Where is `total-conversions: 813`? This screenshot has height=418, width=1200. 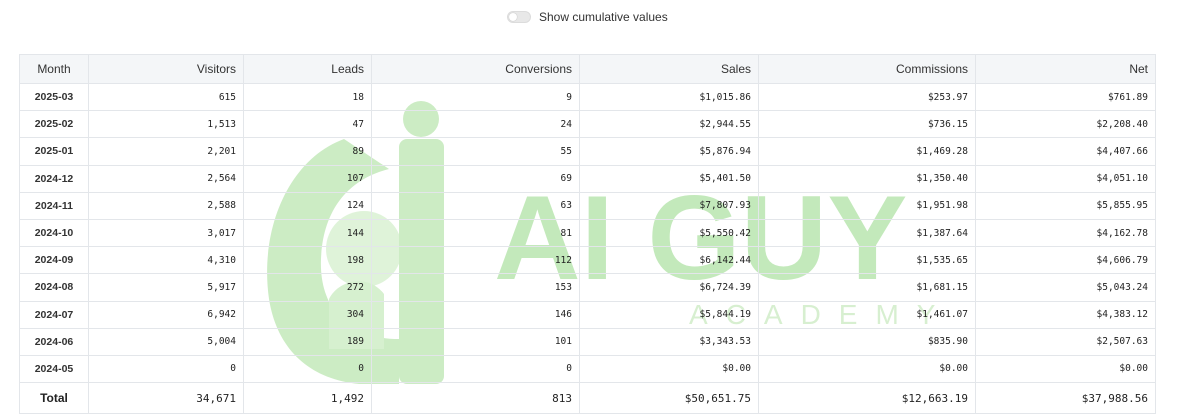
total-conversions: 813 is located at coordinates (475, 398).